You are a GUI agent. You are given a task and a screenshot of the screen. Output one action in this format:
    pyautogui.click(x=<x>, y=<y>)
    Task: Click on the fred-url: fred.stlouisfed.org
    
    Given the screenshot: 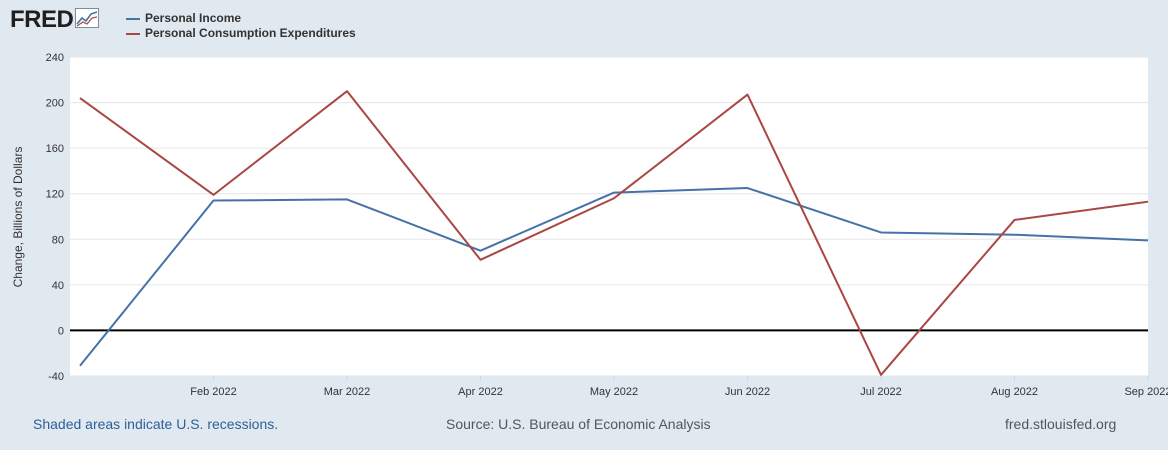 What is the action you would take?
    pyautogui.click(x=1061, y=424)
    